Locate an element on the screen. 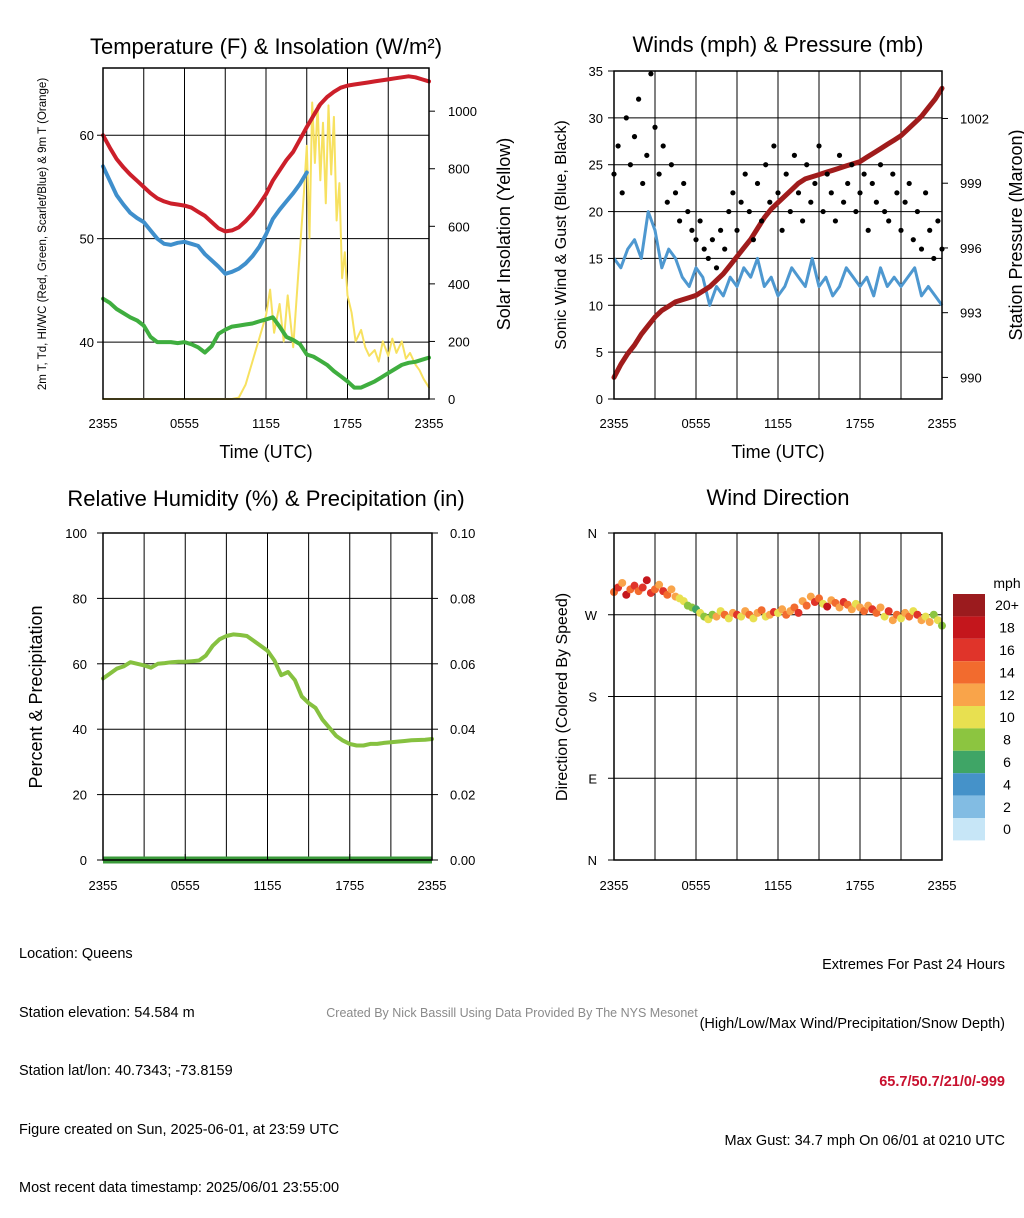  temperature-y2-axis-label: Solar Insolation (Yellow) is located at coordinates (504, 234).